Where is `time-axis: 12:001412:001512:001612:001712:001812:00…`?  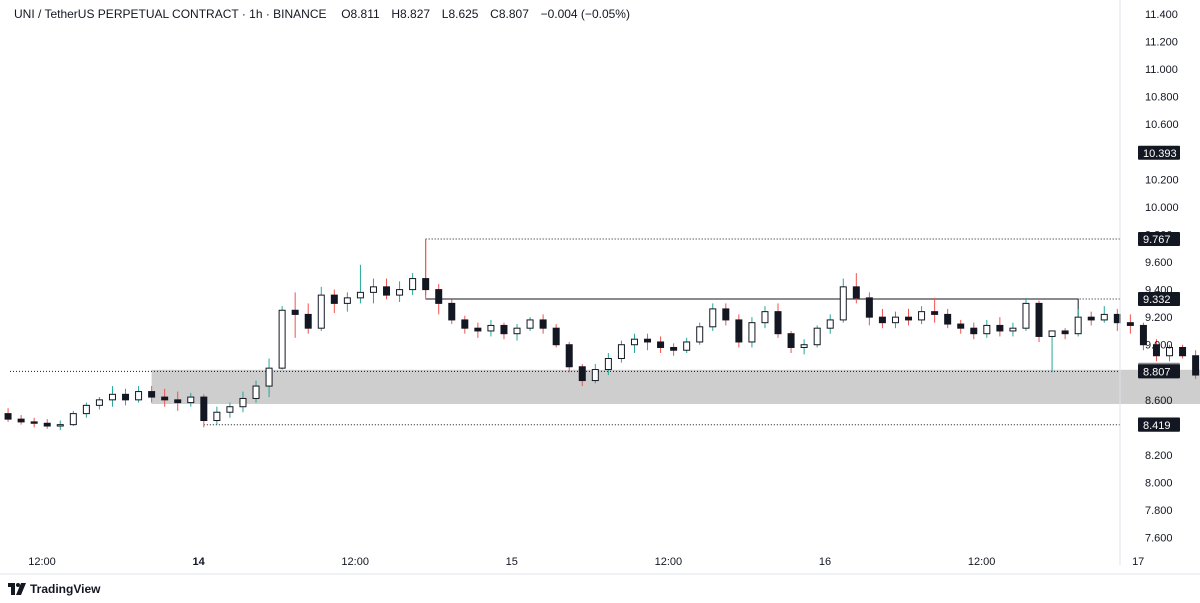
time-axis: 12:001412:001512:001612:001712:001812:00… is located at coordinates (600, 565).